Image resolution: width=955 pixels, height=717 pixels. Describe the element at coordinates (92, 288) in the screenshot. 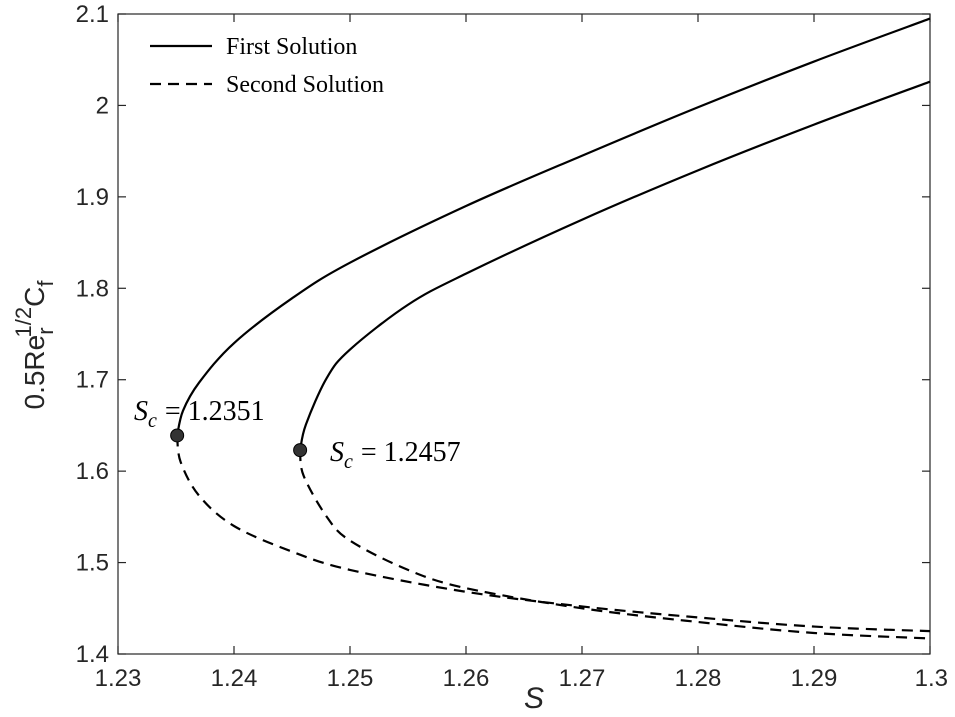

I see `y-tick-label: 1.8` at that location.